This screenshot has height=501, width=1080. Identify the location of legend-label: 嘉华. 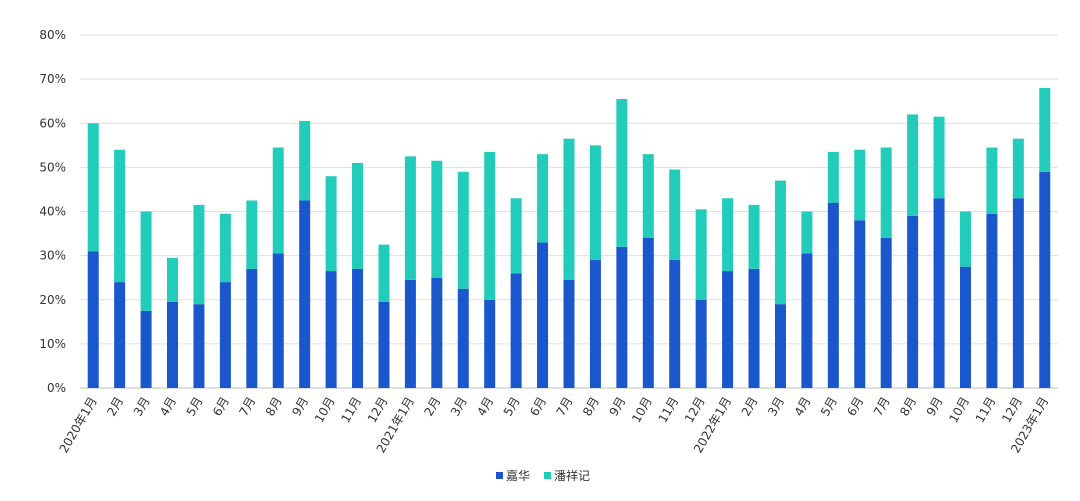
(518, 476).